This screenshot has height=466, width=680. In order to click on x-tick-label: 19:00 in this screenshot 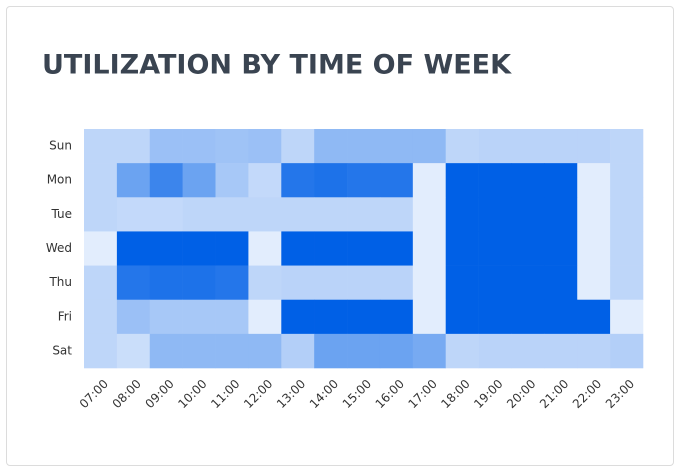, I will do `click(488, 394)`.